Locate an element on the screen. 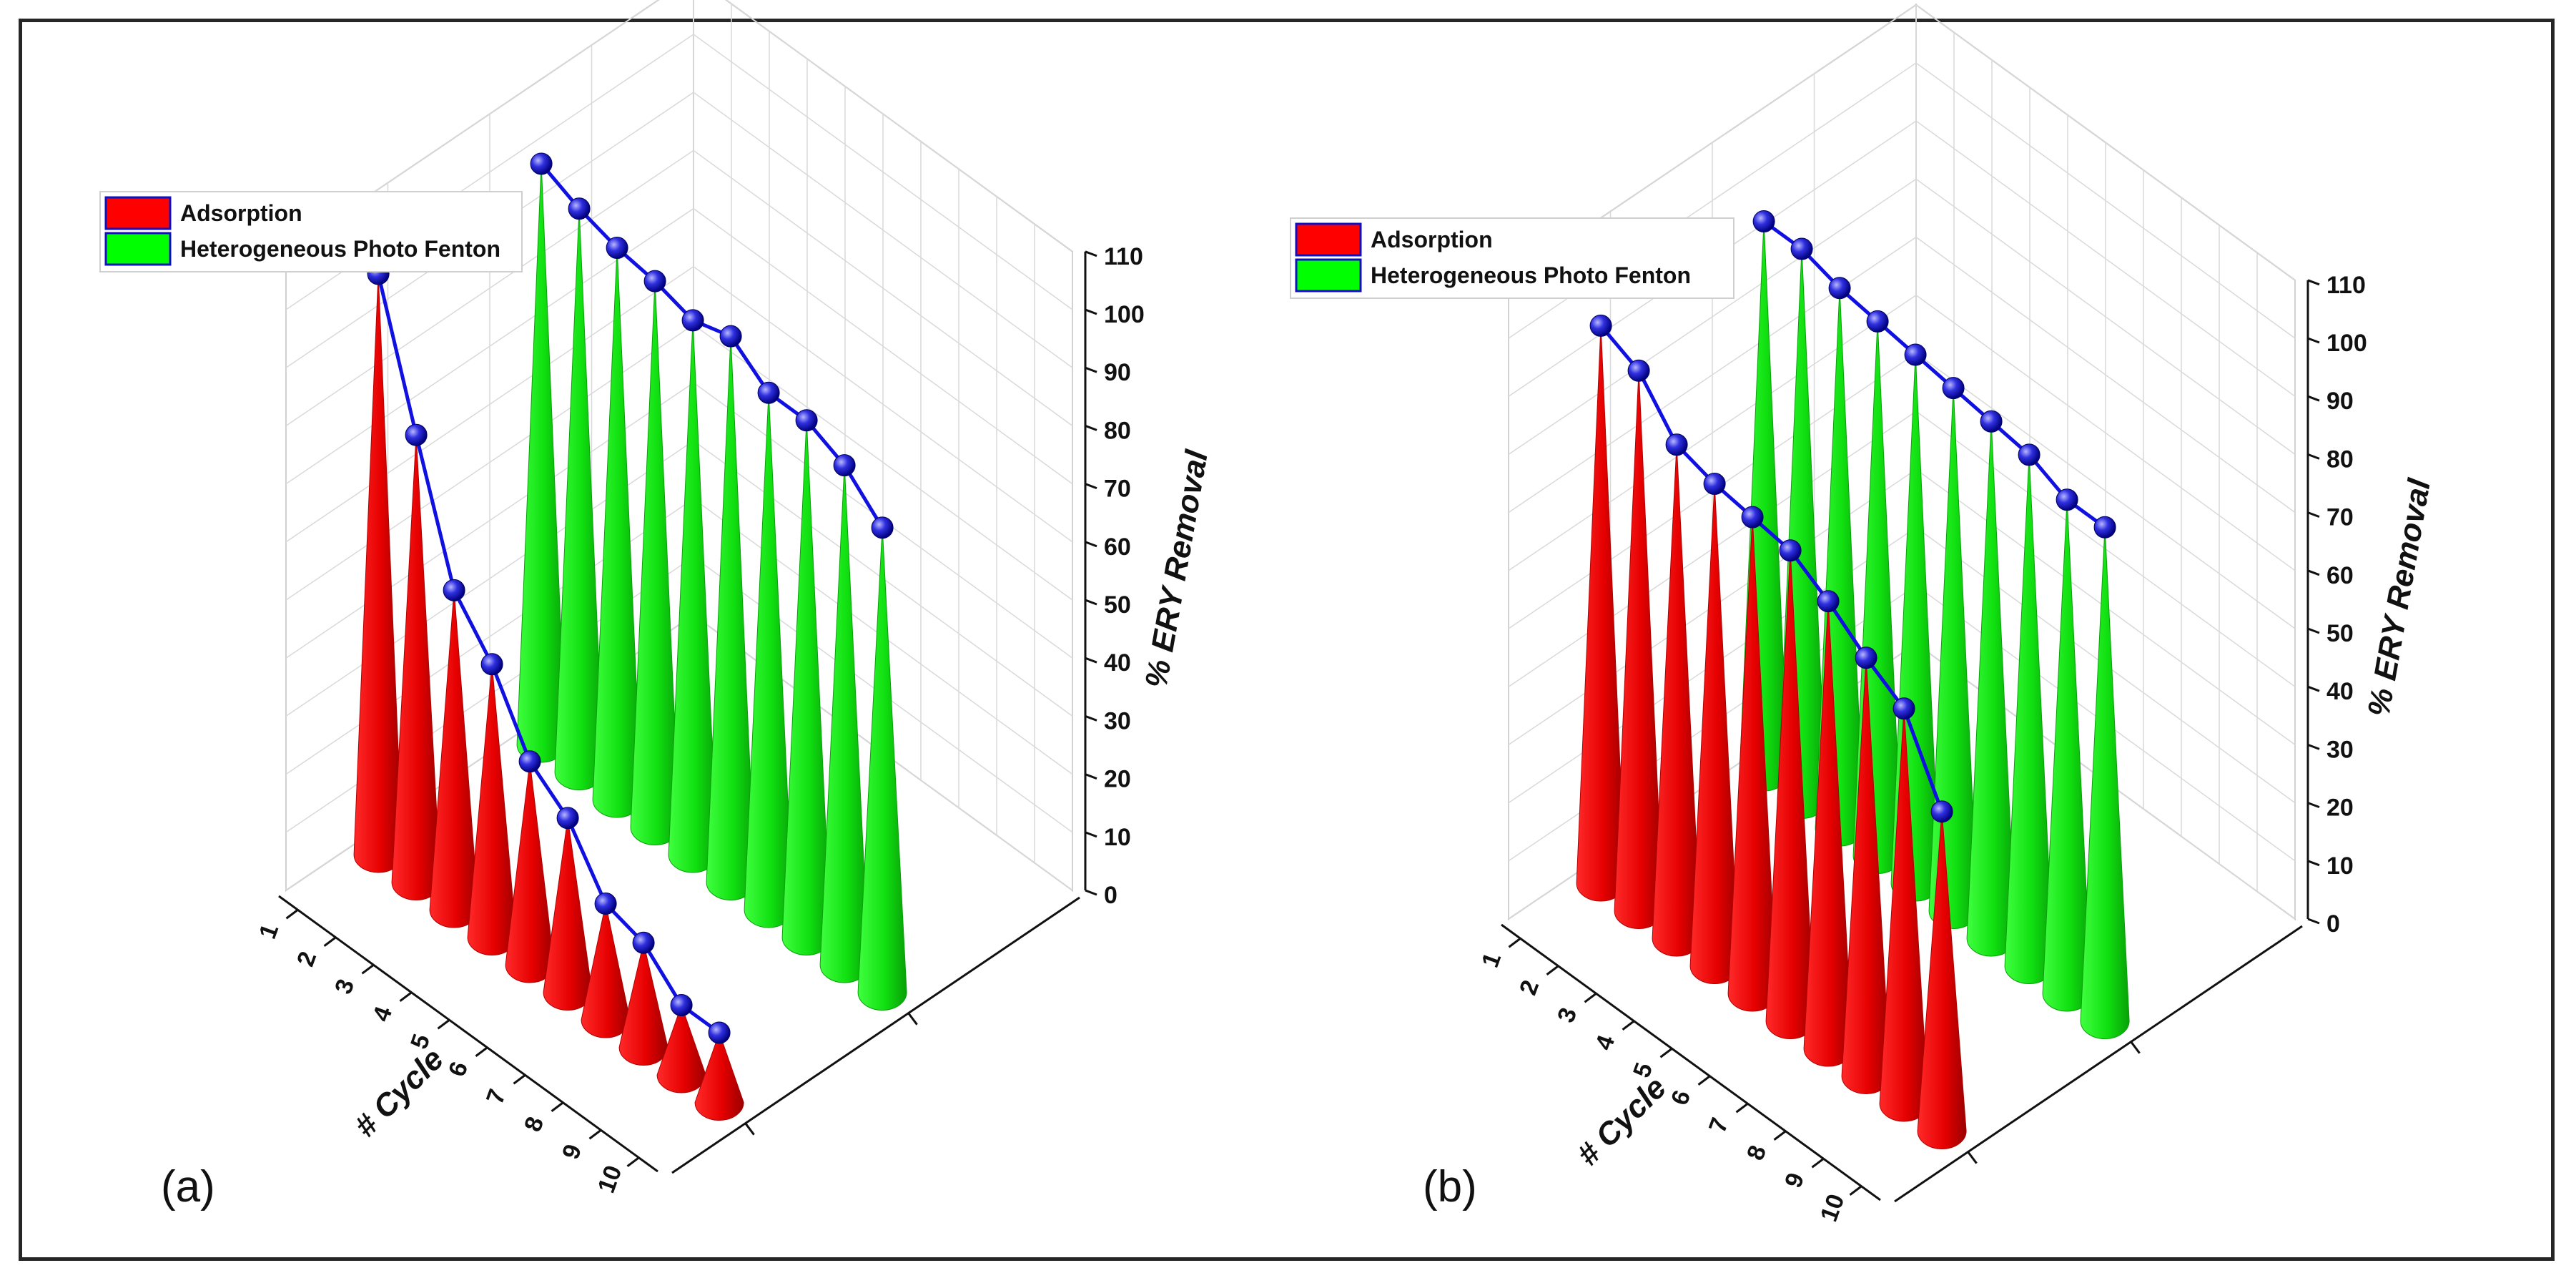  x-tick-label: 3 is located at coordinates (345, 987).